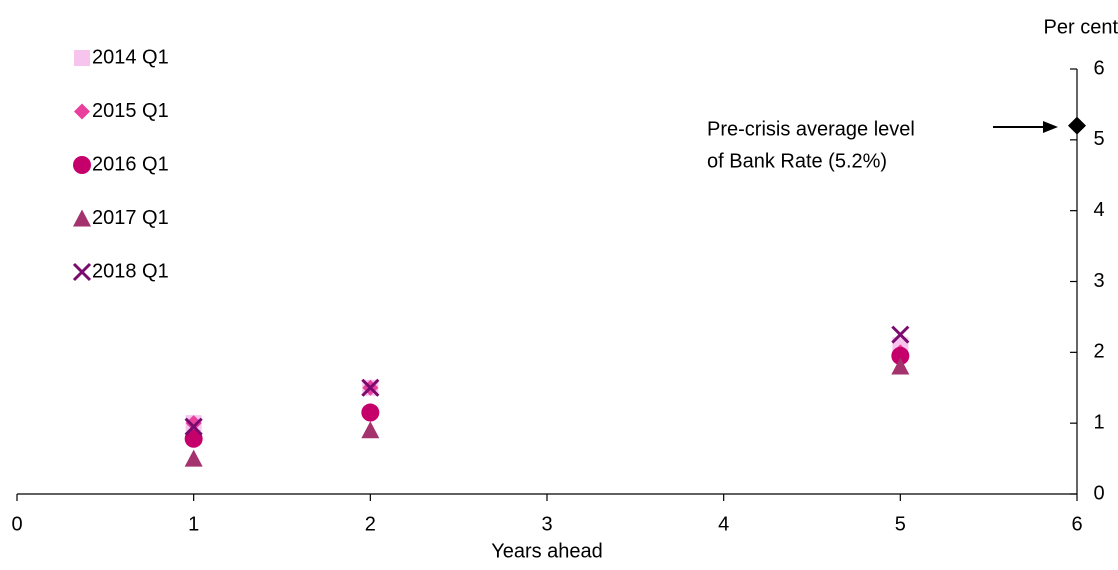 The height and width of the screenshot is (570, 1118). I want to click on legend-label: 2016 Q1, so click(130, 164).